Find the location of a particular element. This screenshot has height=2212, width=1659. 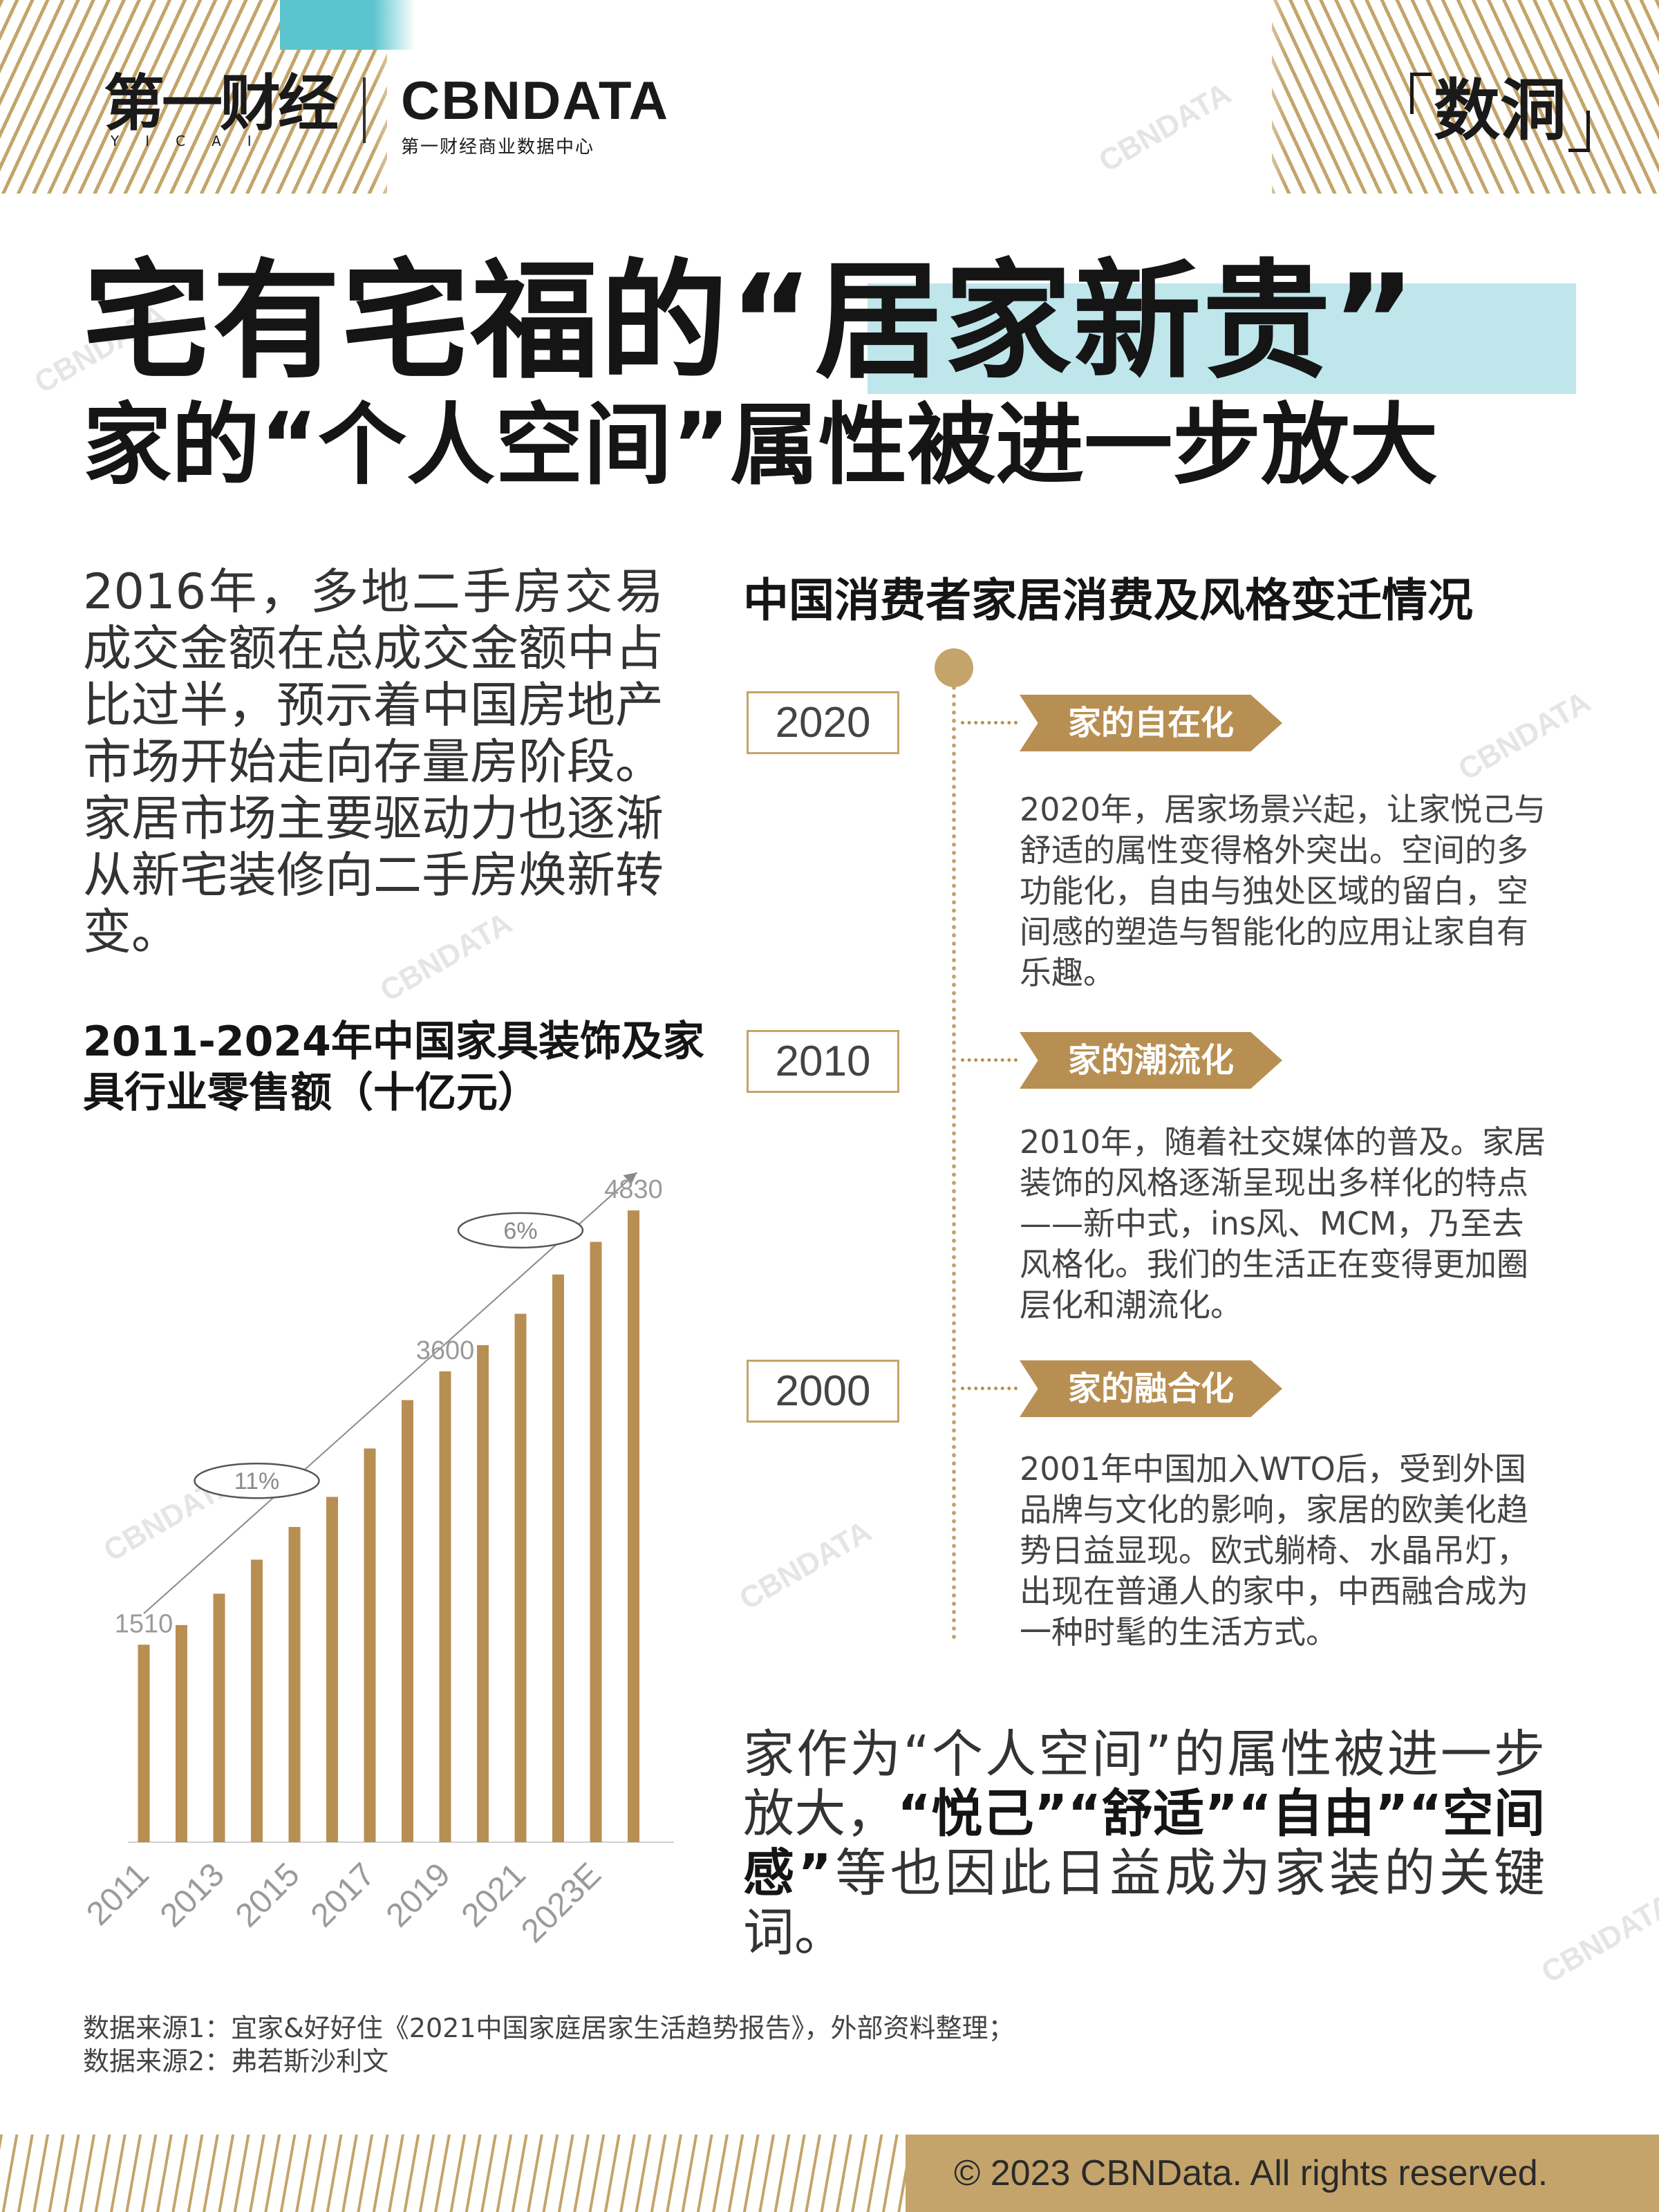

cbndata-logo: CBNDATA 第一财经商业数据中心 is located at coordinates (539, 114).